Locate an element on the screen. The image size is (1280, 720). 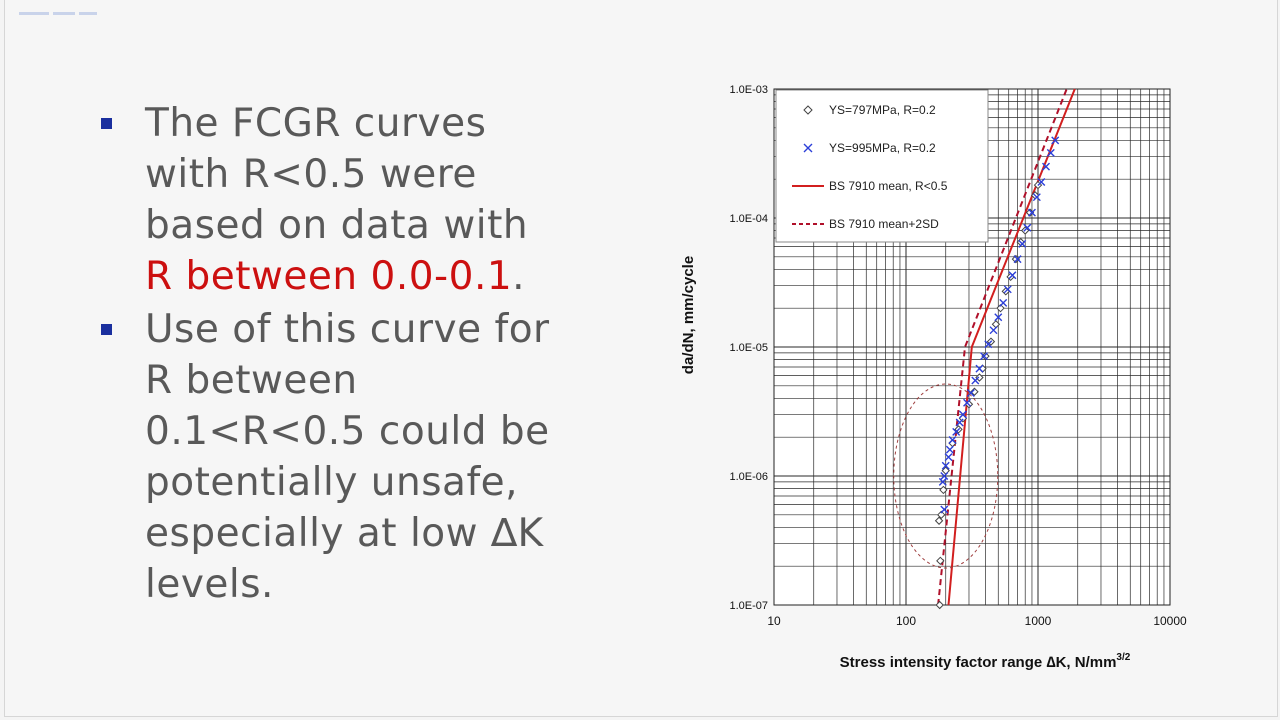
bullet-line: based on data with is located at coordinates (337, 225).